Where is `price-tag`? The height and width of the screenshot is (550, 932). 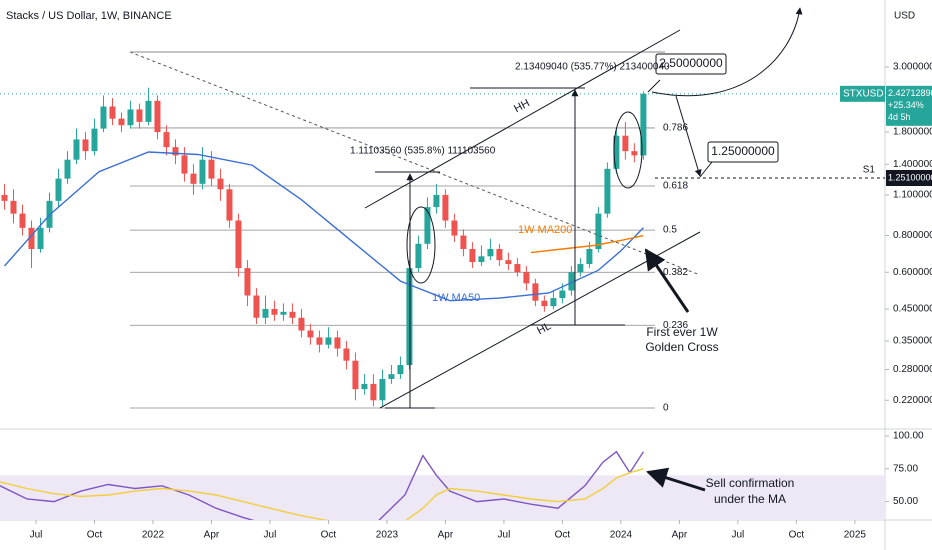 price-tag is located at coordinates (909, 105).